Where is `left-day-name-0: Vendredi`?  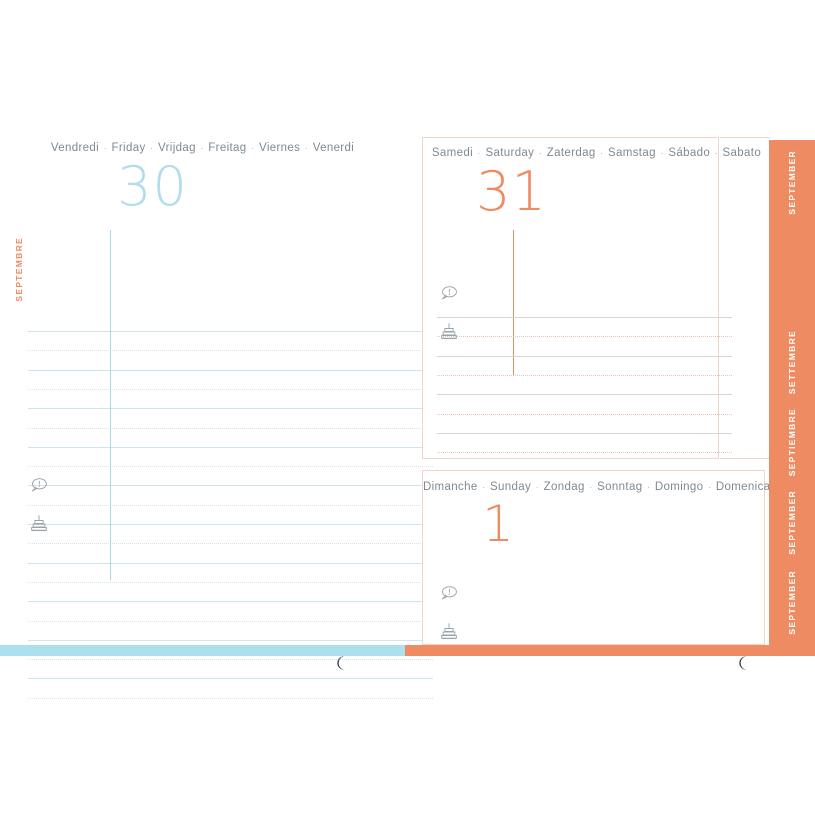
left-day-name-0: Vendredi is located at coordinates (75, 148).